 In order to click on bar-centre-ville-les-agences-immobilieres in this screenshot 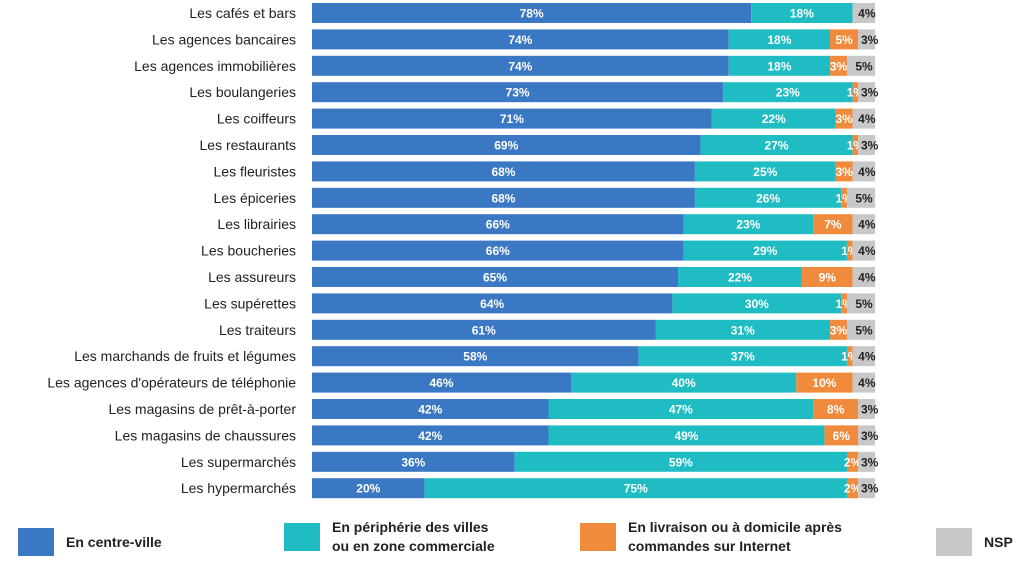, I will do `click(520, 65)`.